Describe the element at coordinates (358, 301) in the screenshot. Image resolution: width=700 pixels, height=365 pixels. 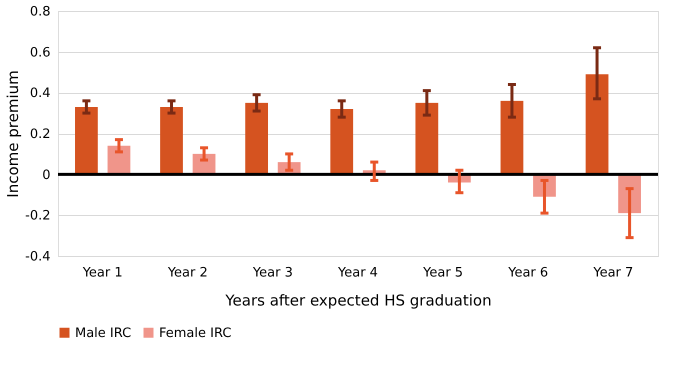
I see `x-axis-title: Years after expected HS graduation` at that location.